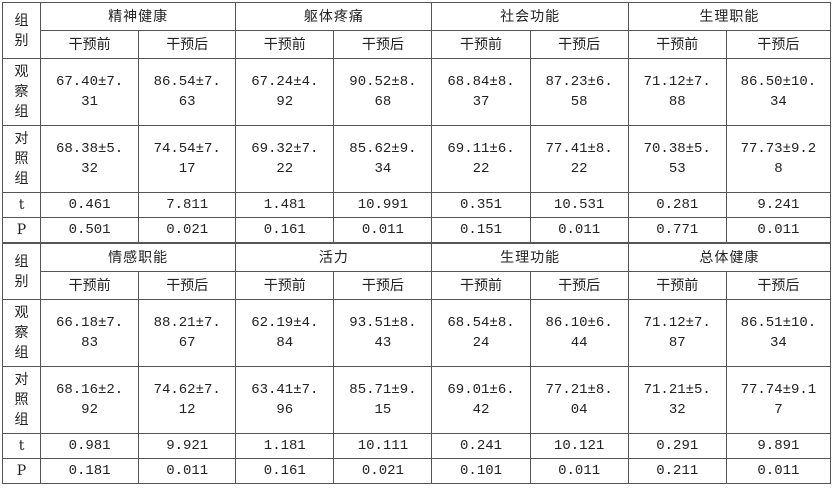 The height and width of the screenshot is (488, 834). What do you see at coordinates (481, 471) in the screenshot?
I see `data-cell: 0.101` at bounding box center [481, 471].